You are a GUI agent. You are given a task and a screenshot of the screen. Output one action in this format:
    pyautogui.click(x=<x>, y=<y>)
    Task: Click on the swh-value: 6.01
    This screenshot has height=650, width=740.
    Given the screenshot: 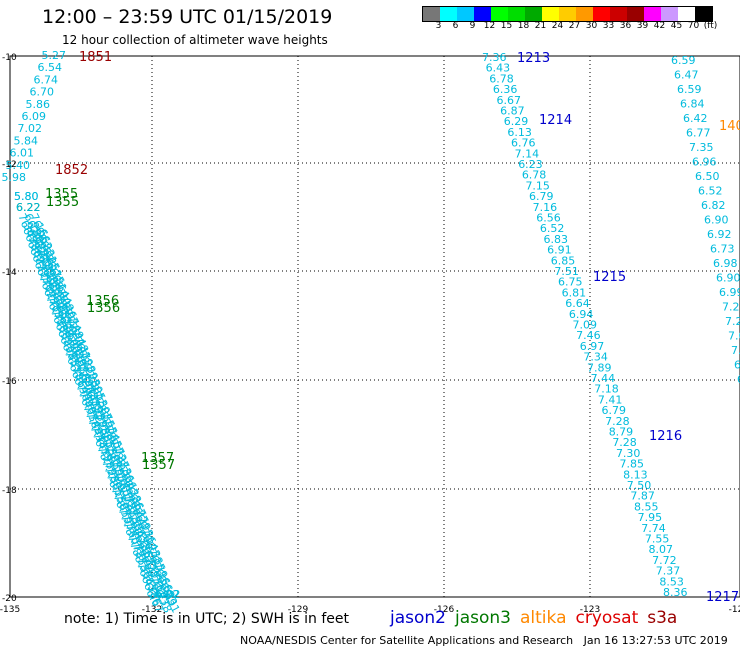 What is the action you would take?
    pyautogui.click(x=22, y=153)
    